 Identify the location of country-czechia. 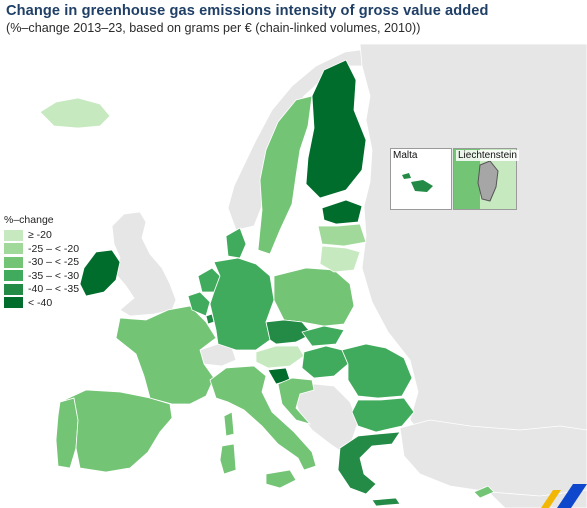
(289, 332).